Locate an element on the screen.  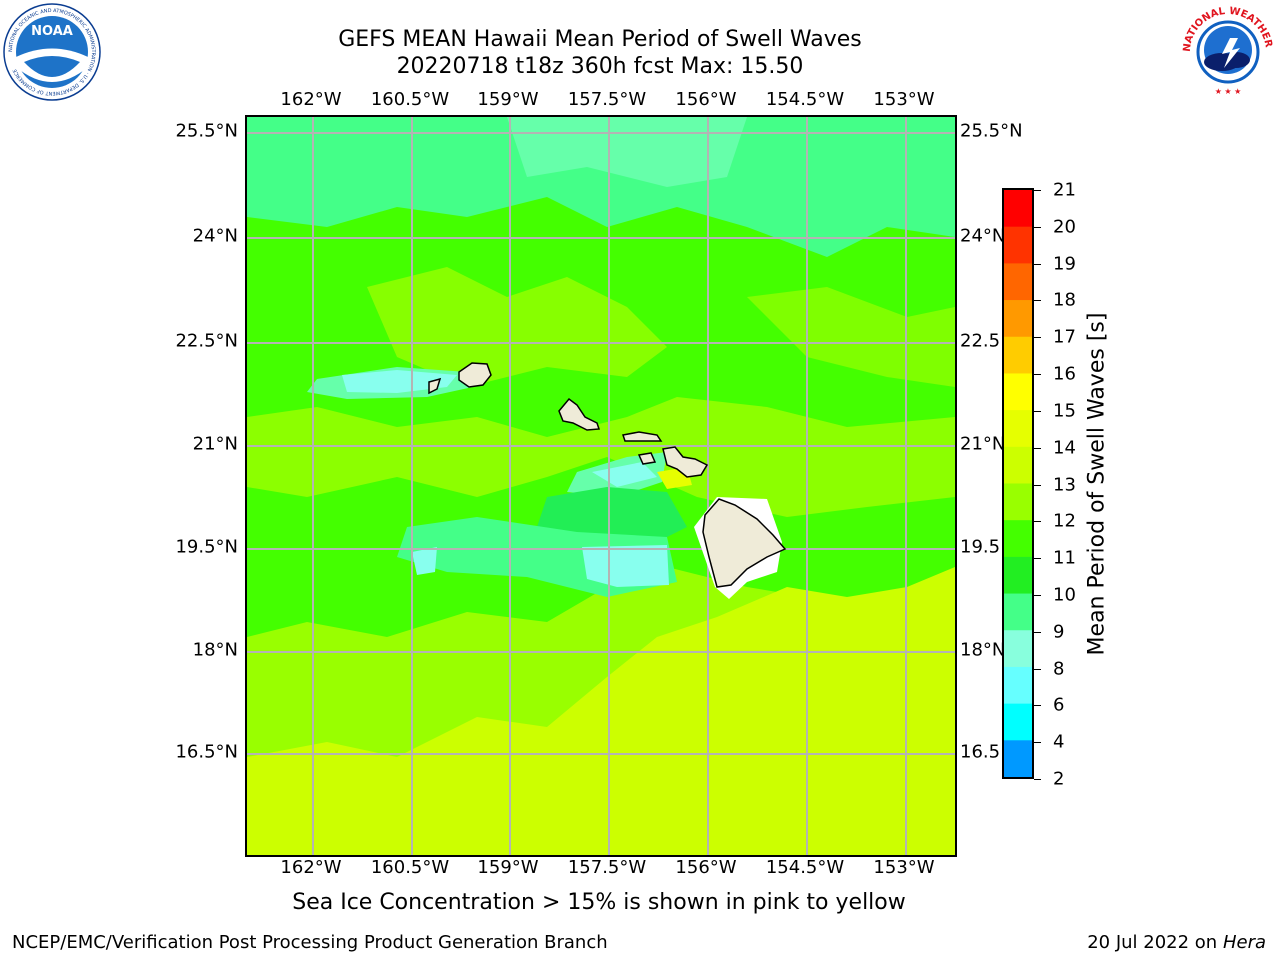
lat-label-left: 18°N is located at coordinates (215, 650).